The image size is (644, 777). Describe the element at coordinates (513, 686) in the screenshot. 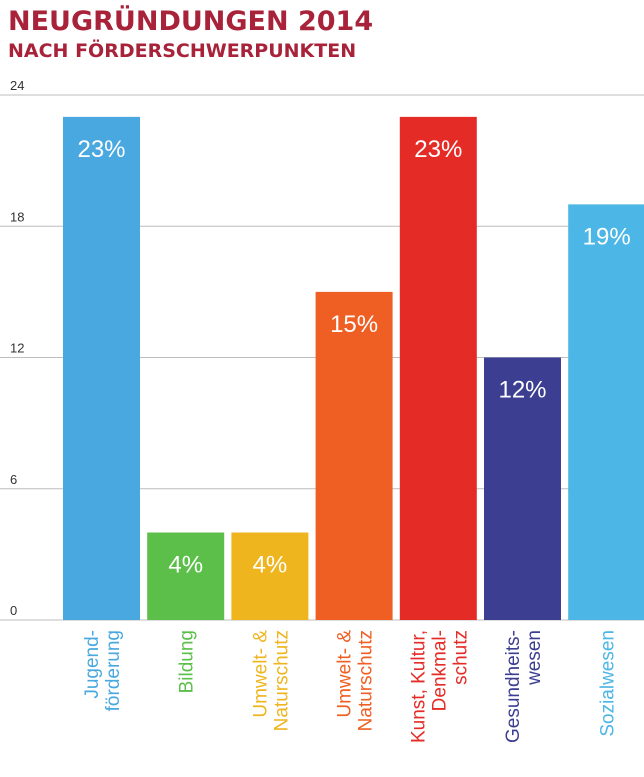

I see `category-label-line: Gesundheits-` at that location.